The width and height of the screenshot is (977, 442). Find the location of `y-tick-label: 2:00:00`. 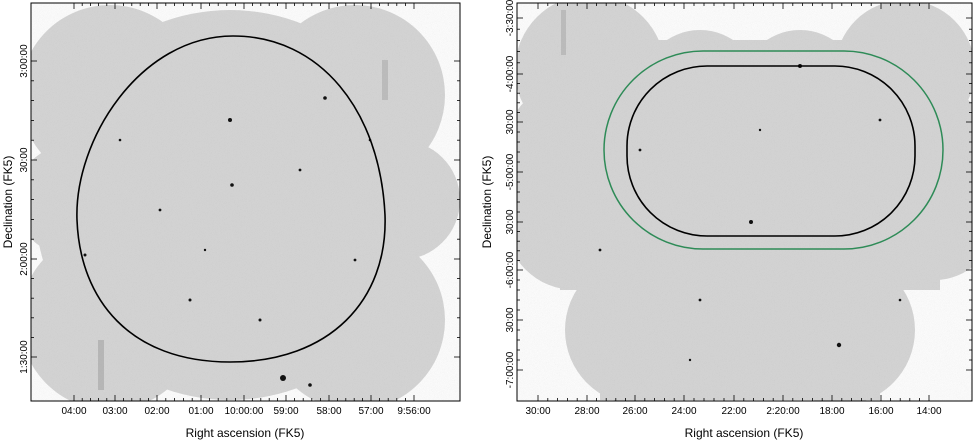

y-tick-label: 2:00:00 is located at coordinates (24, 259).